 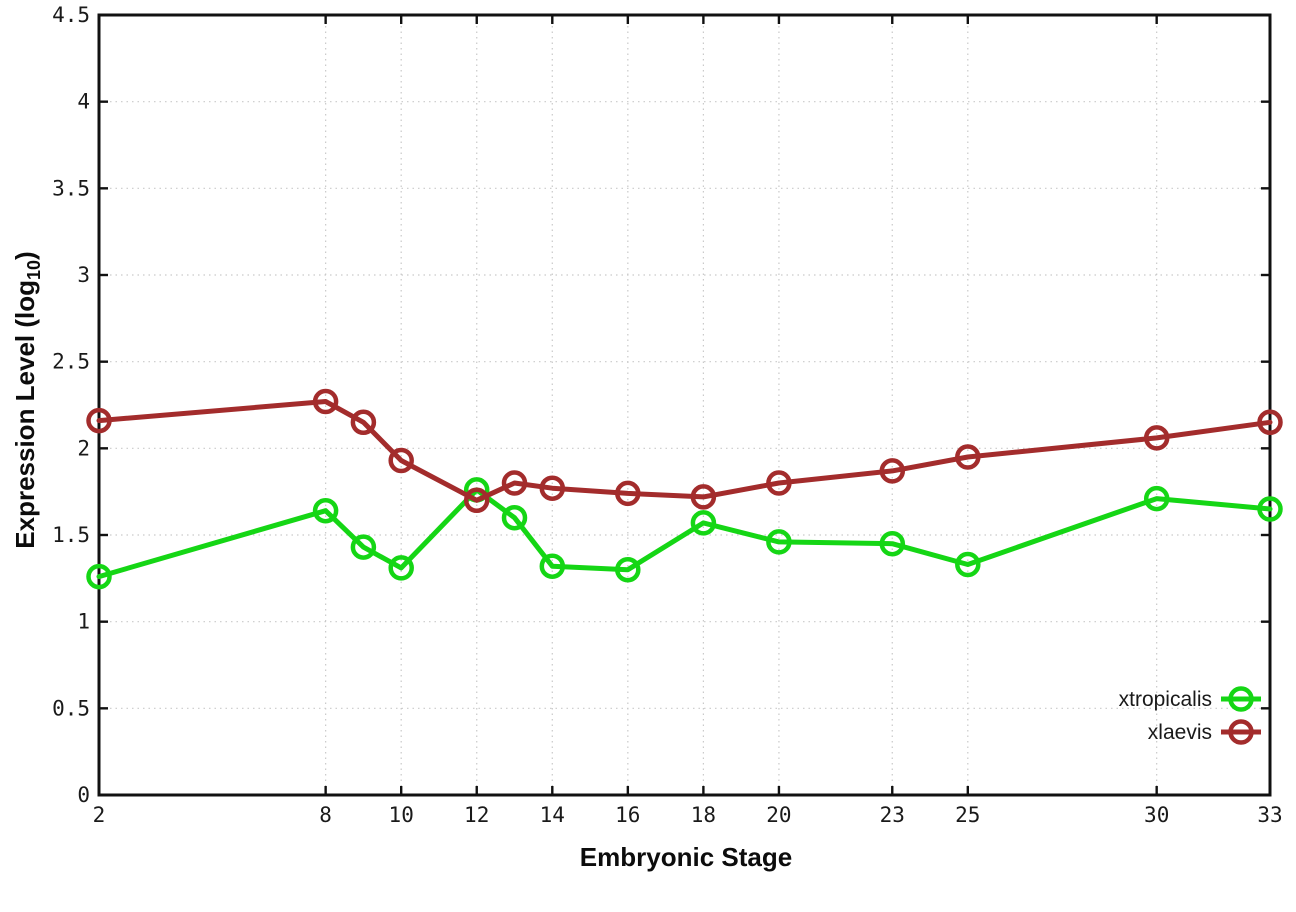 What do you see at coordinates (71, 15) in the screenshot?
I see `y-tick-label: 4.5` at bounding box center [71, 15].